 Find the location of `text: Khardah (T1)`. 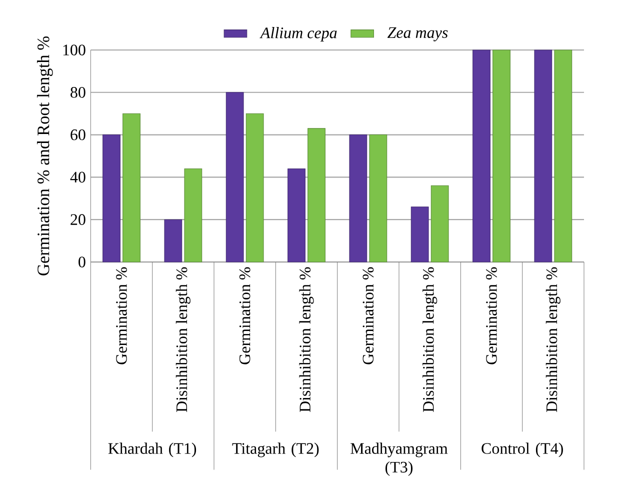

text: Khardah (T1) is located at coordinates (152, 450).